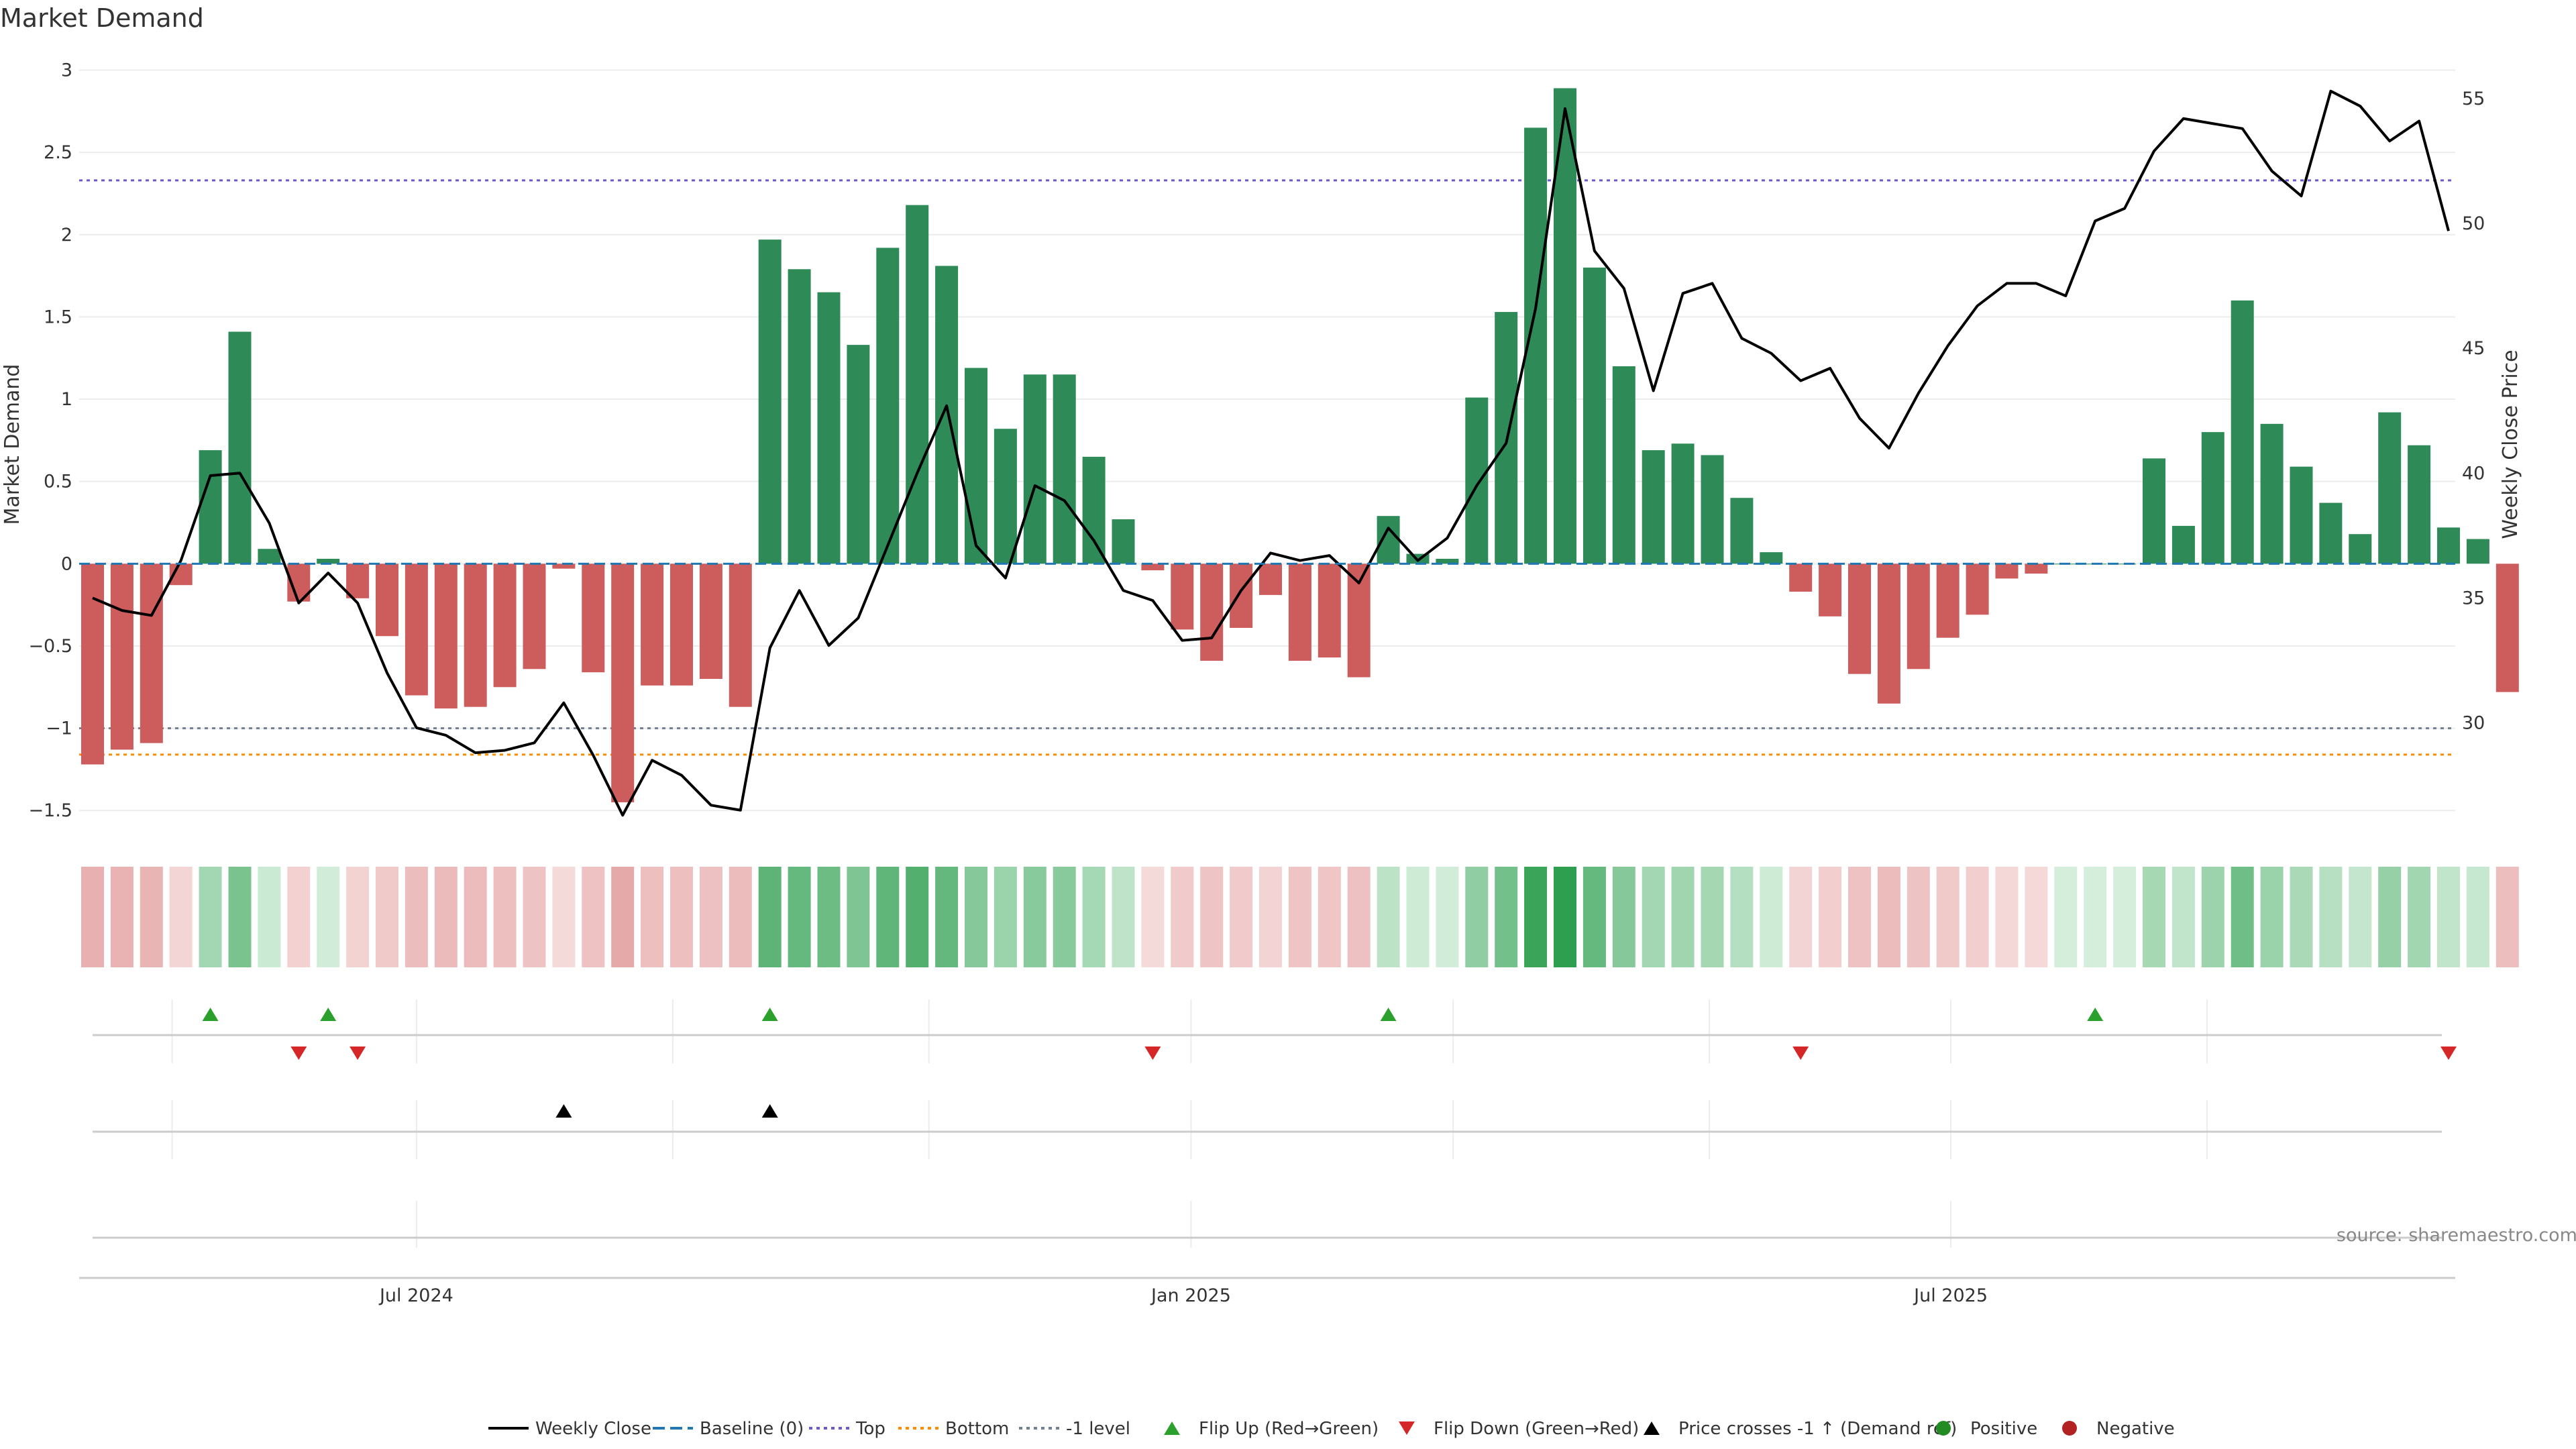 The height and width of the screenshot is (1449, 2576). What do you see at coordinates (593, 1429) in the screenshot?
I see `legend-label: Weekly Close` at bounding box center [593, 1429].